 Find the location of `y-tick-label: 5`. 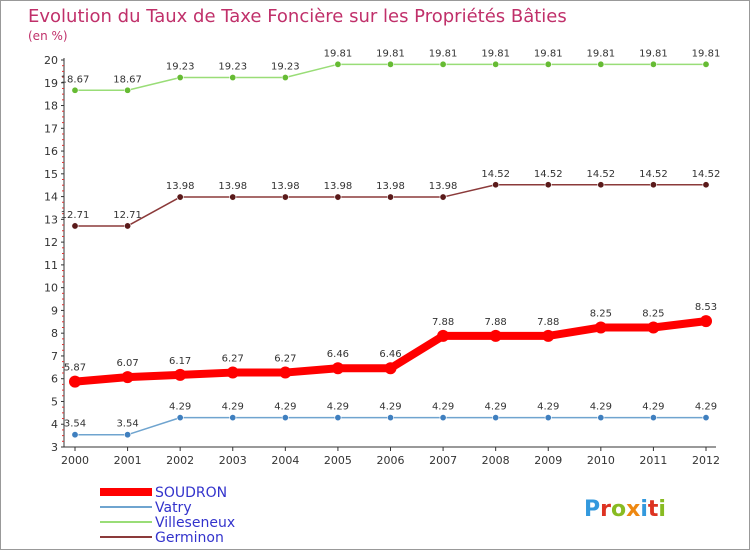

y-tick-label: 5 is located at coordinates (54, 401).